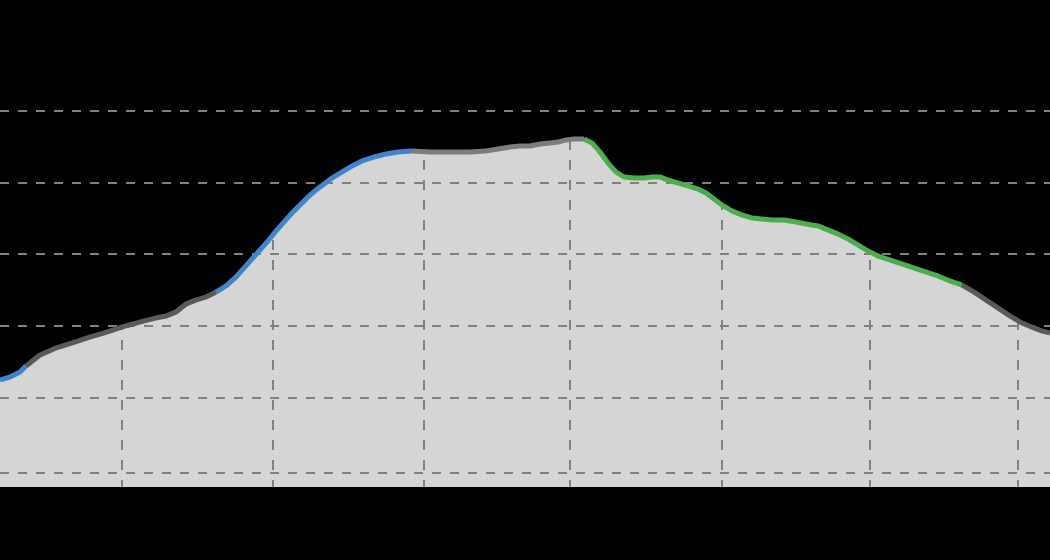  I want to click on profile-segment-gray-tail, so click(1005, 309).